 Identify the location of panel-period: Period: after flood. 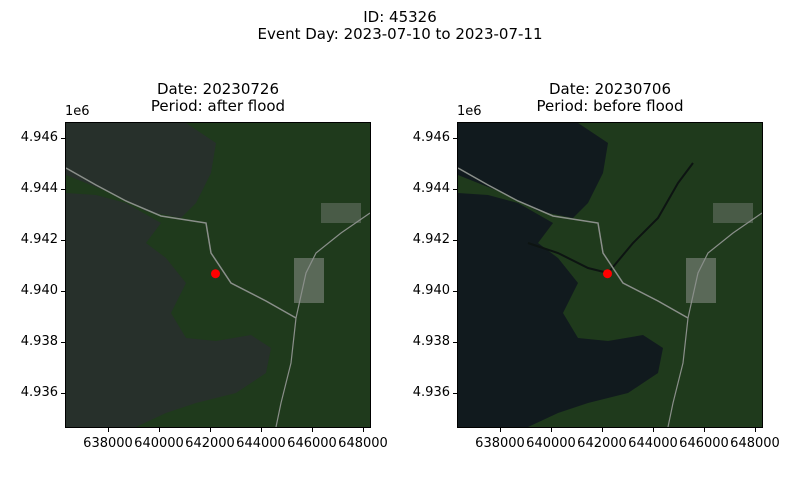
(218, 106).